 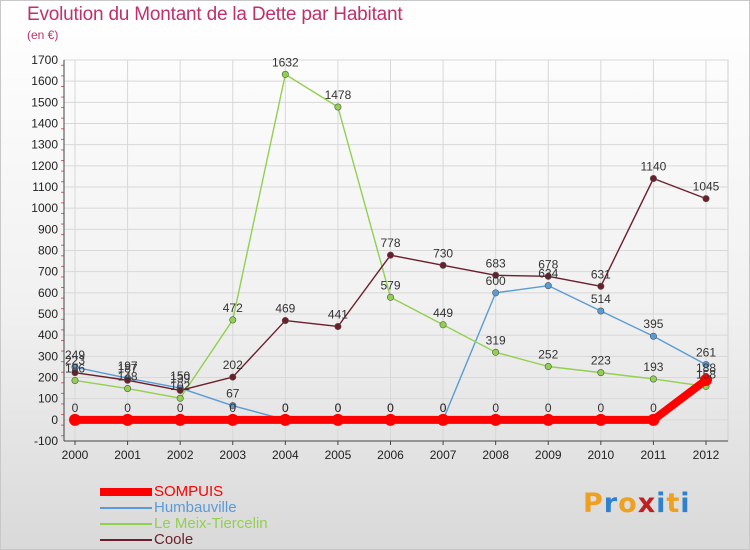 I want to click on logo-letter: P, so click(x=593, y=503).